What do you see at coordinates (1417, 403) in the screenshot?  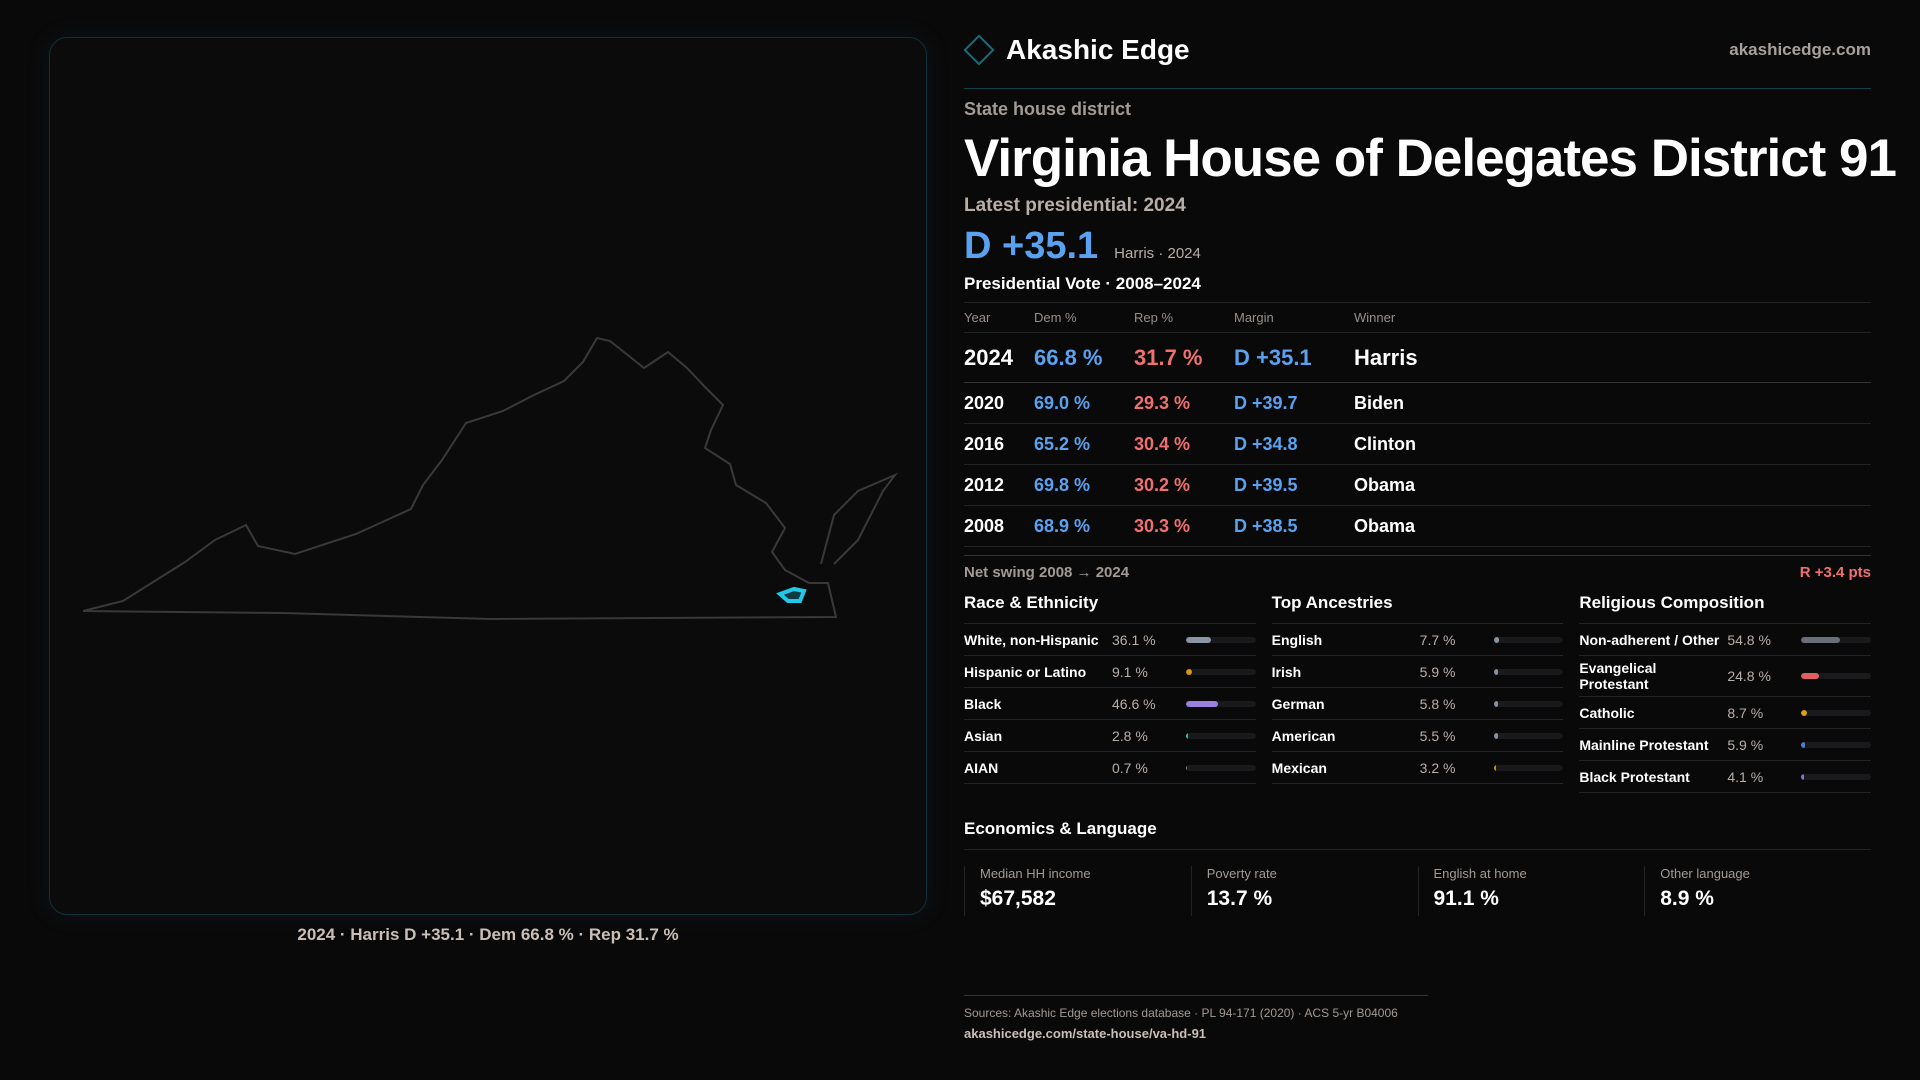 I see `table-row: 2020 69.0 % 29.3 % D +39.7 Biden` at bounding box center [1417, 403].